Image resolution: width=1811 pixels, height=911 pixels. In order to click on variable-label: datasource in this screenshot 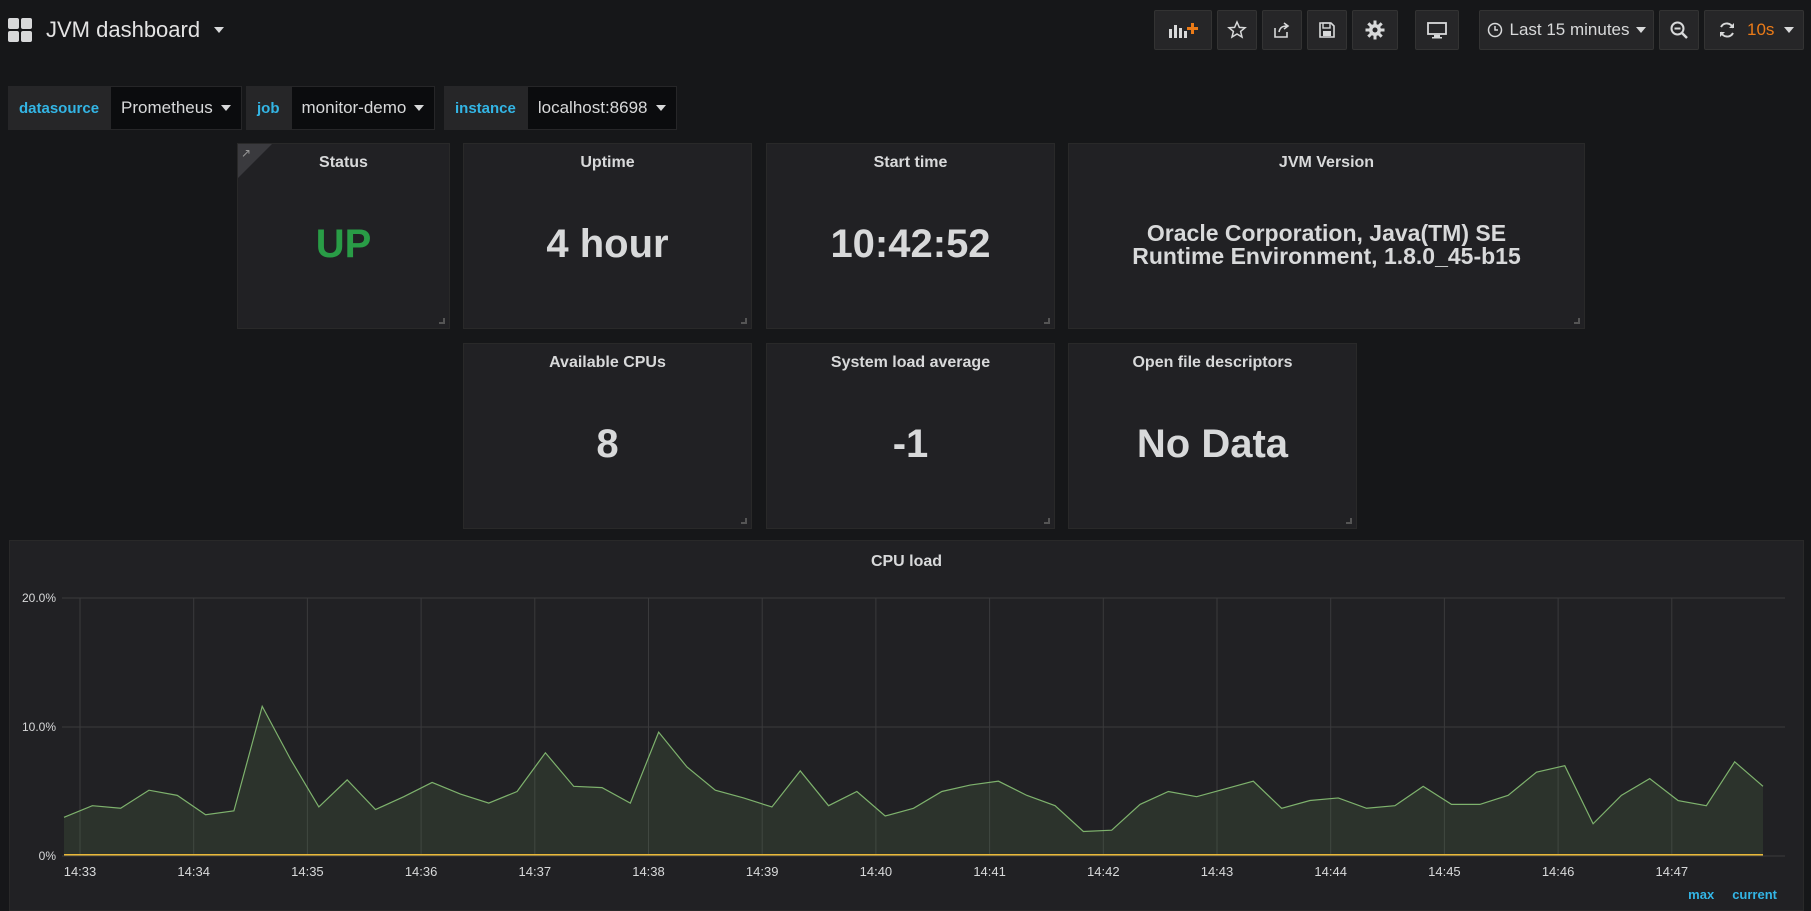, I will do `click(59, 108)`.